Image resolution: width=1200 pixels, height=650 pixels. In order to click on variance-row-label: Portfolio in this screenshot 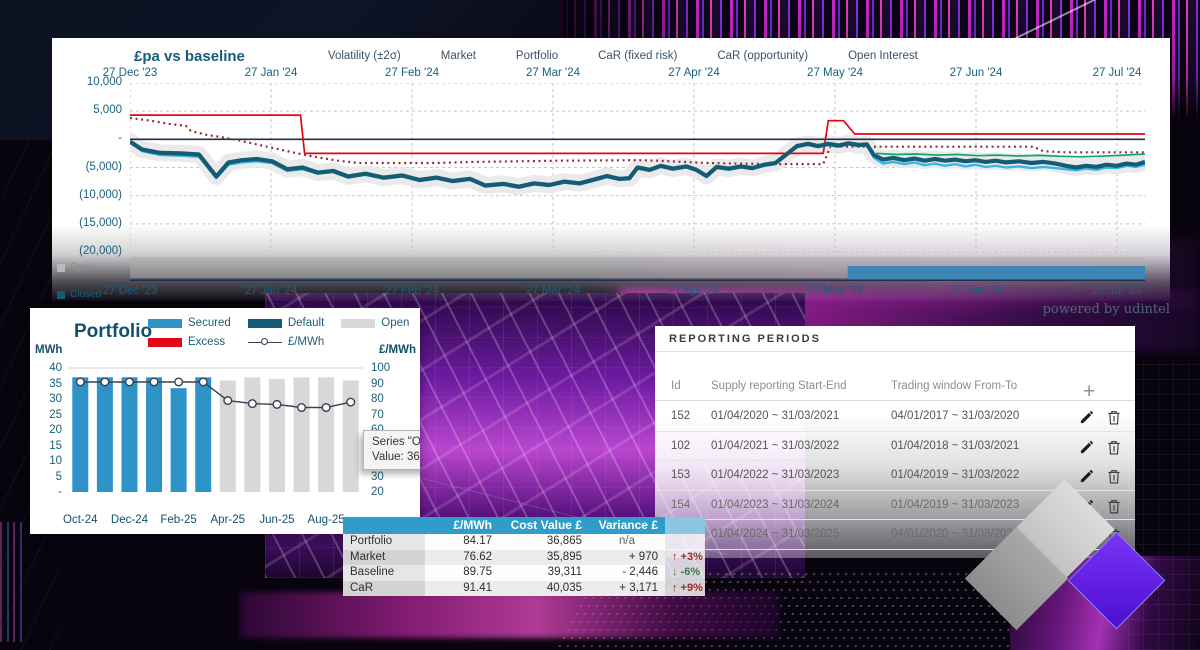, I will do `click(384, 542)`.